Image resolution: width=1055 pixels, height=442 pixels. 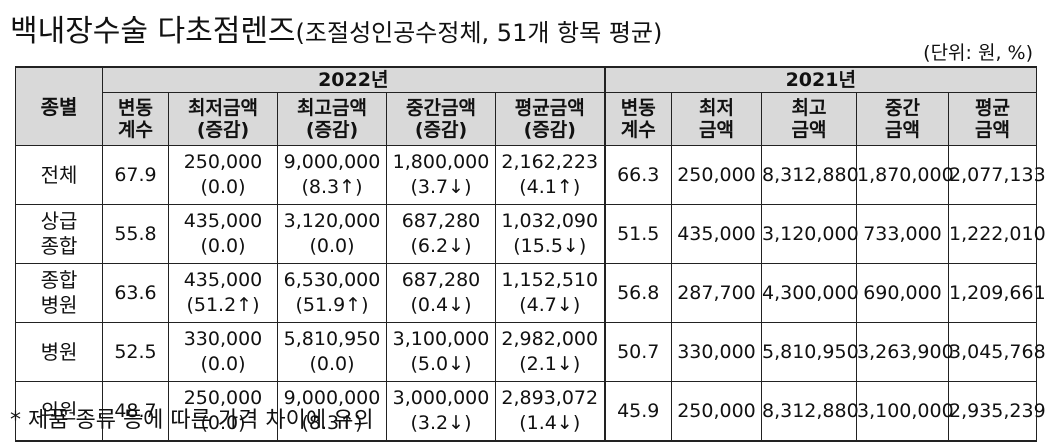 I want to click on value-2022: 2,162,223 (4.1↑), so click(x=550, y=175).